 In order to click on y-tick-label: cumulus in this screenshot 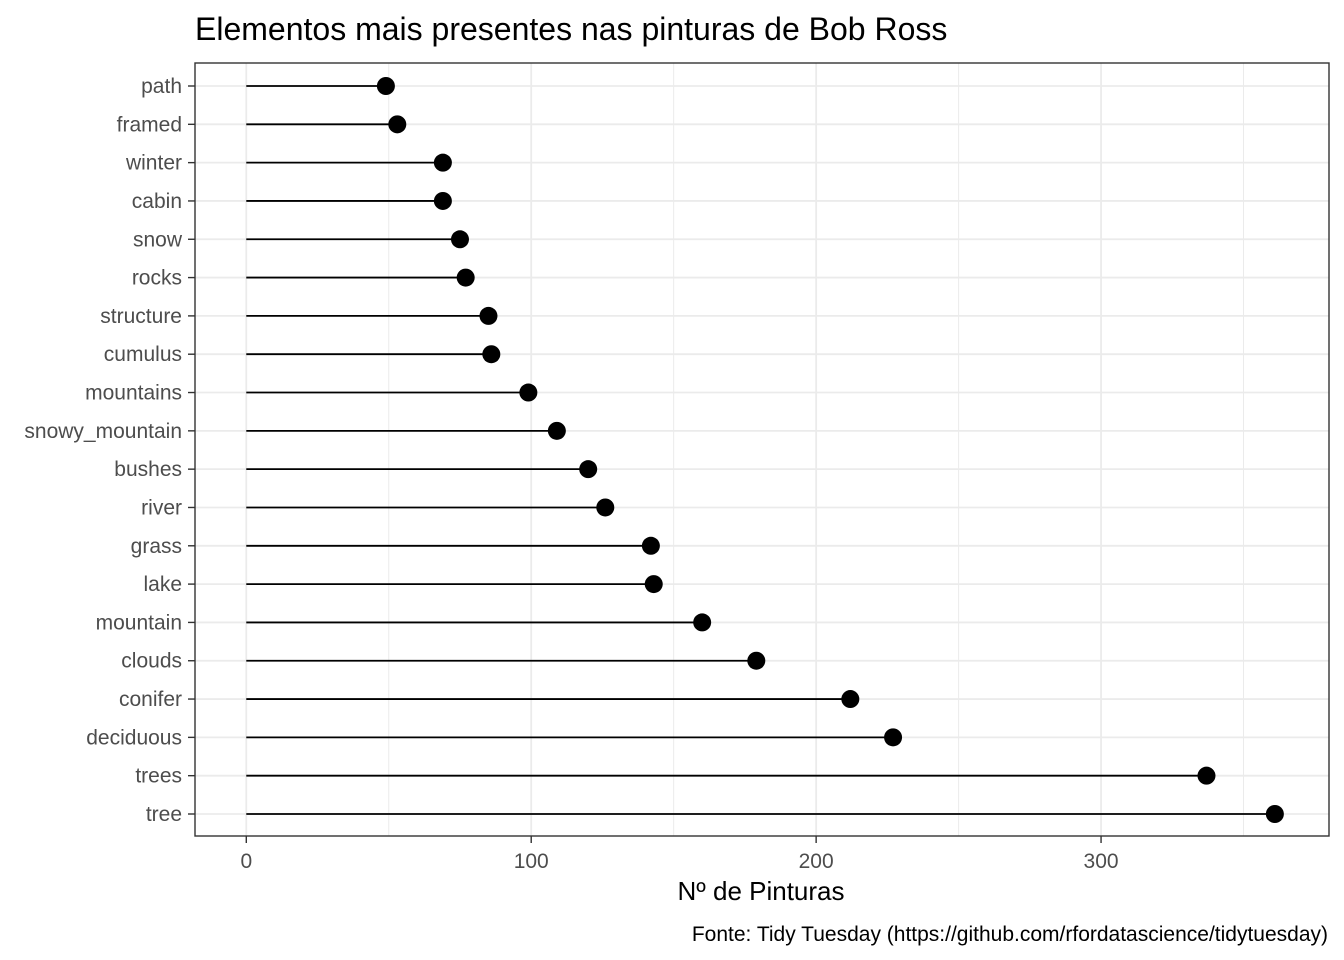, I will do `click(143, 354)`.